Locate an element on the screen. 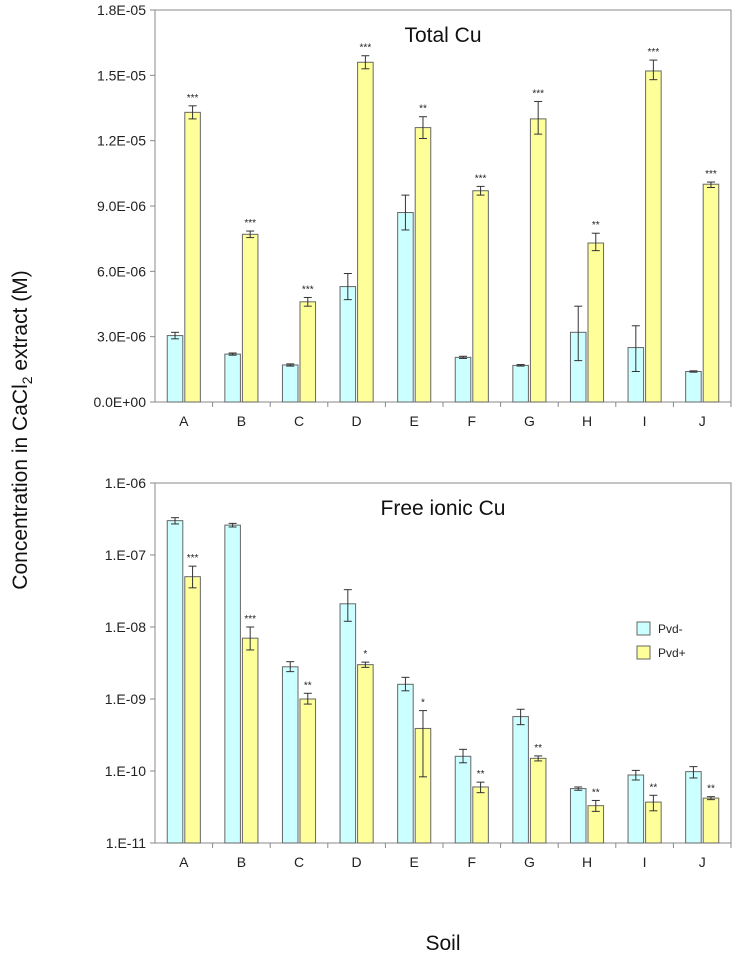 The image size is (741, 965). bar-total-cu-pvdplus-A is located at coordinates (192, 257).